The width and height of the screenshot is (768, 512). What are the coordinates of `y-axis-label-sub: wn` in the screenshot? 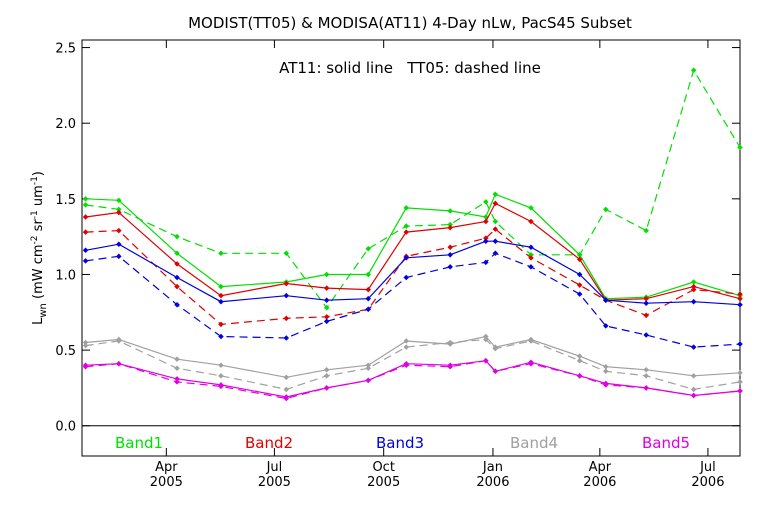 It's located at (43, 310).